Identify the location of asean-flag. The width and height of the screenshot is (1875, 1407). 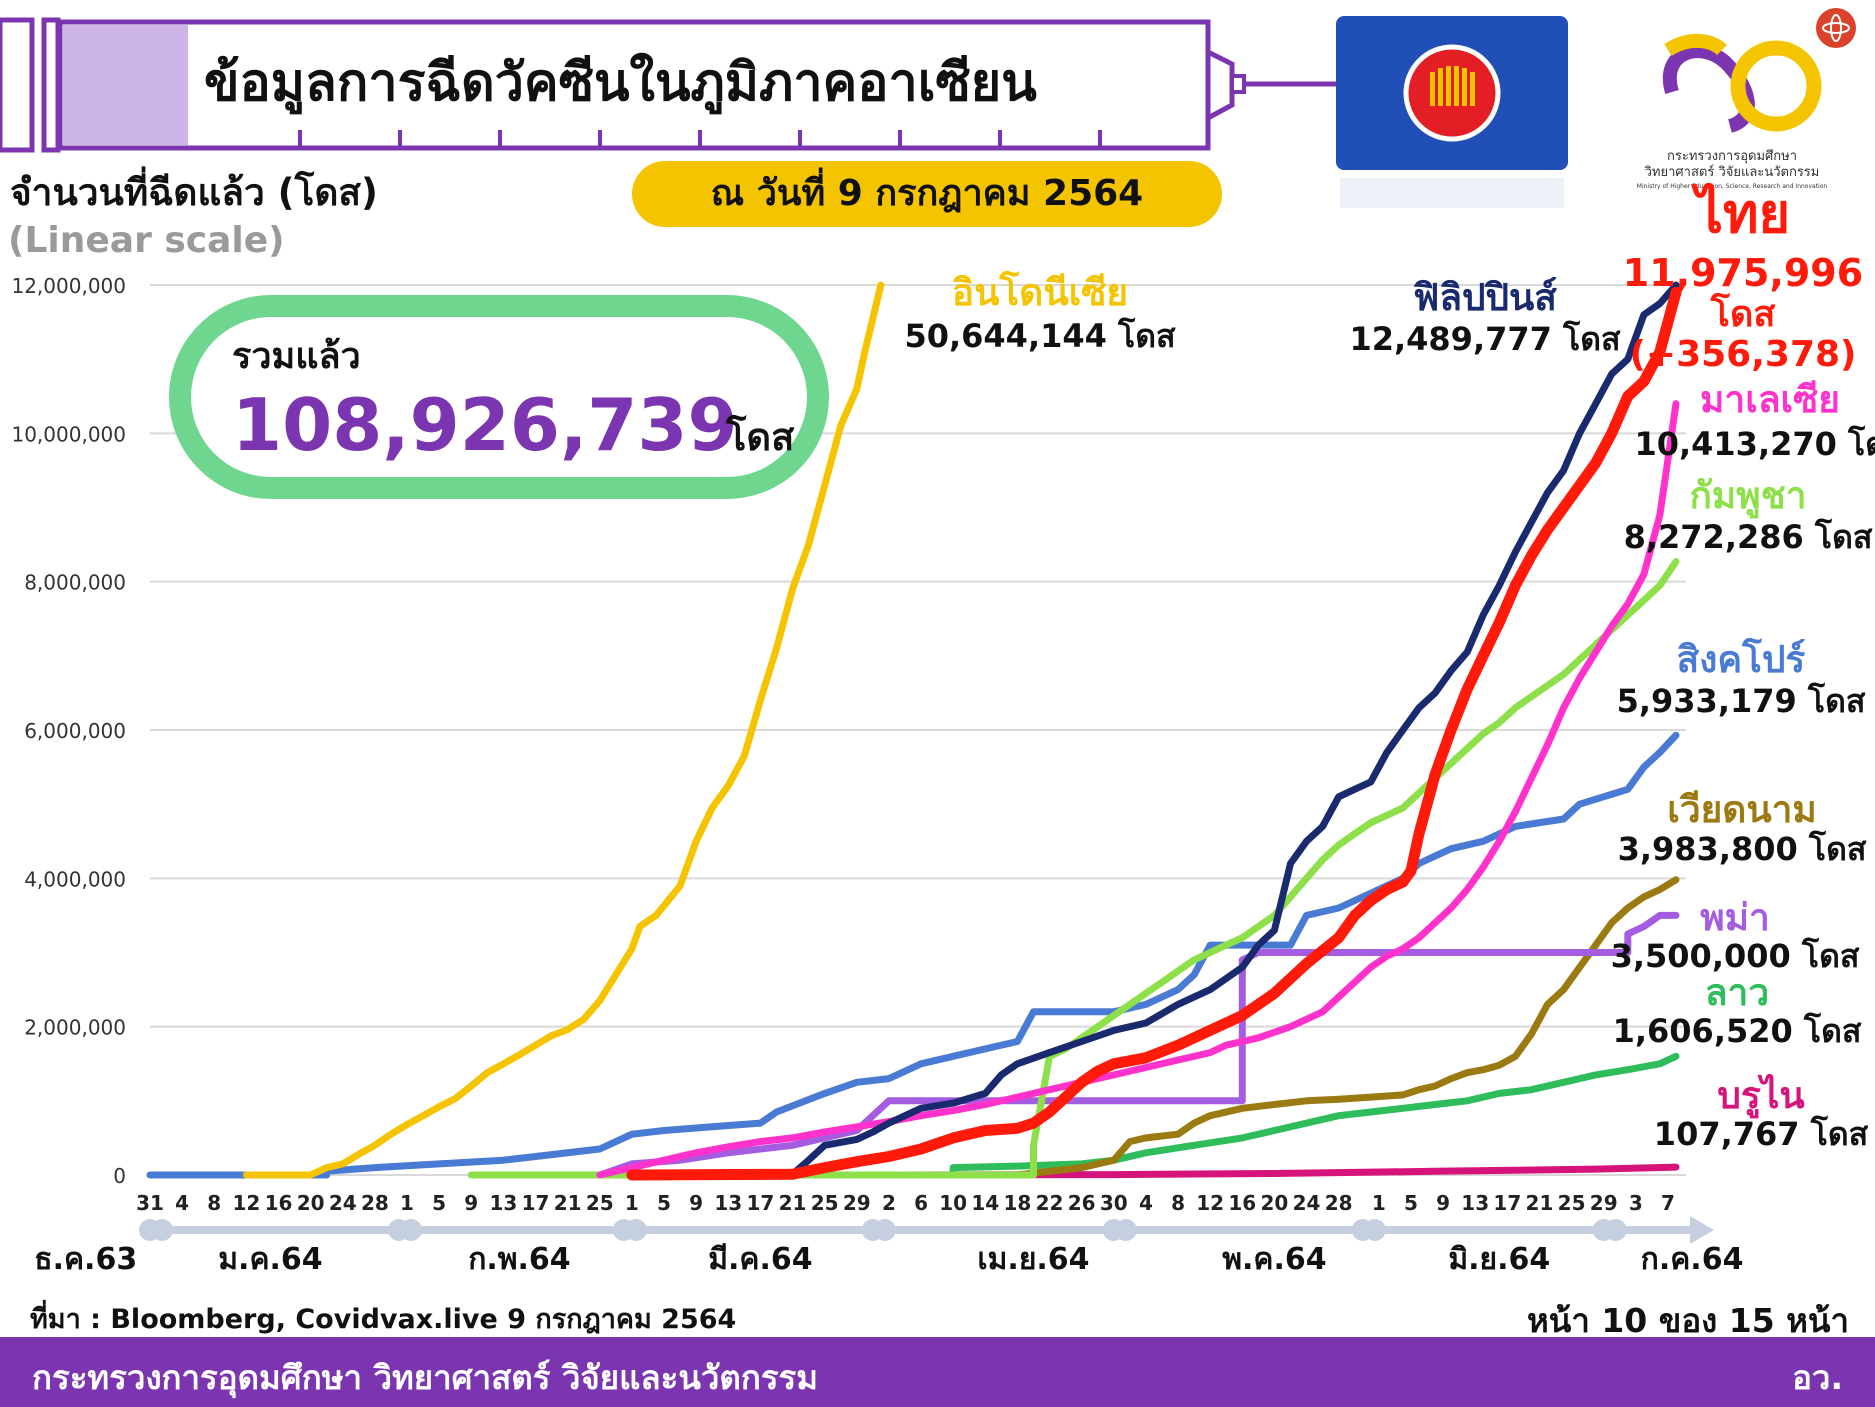
(1452, 112).